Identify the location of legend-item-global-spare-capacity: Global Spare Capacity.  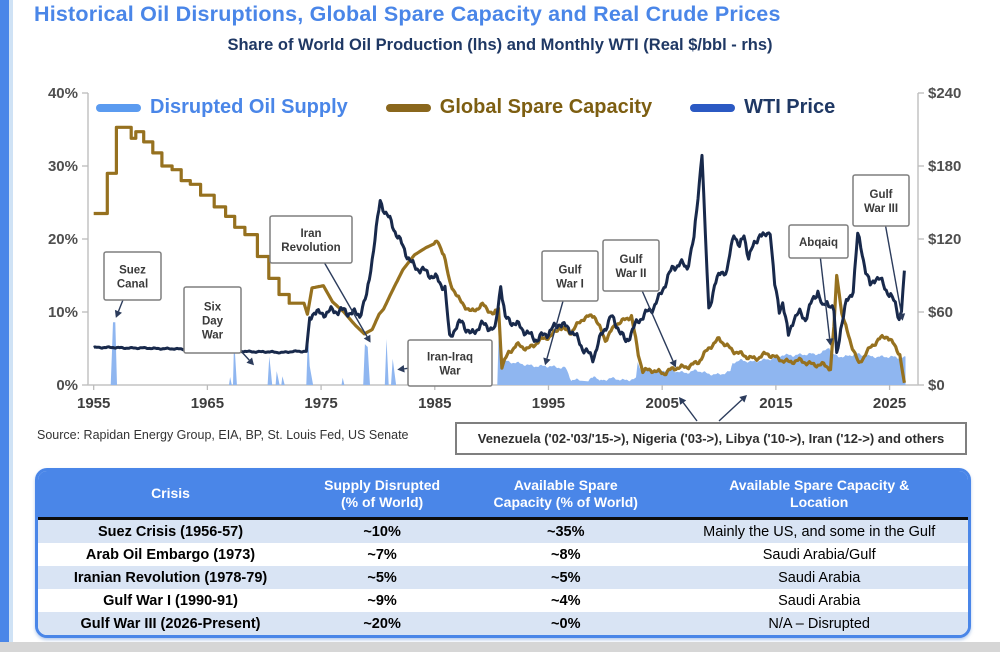
(519, 107).